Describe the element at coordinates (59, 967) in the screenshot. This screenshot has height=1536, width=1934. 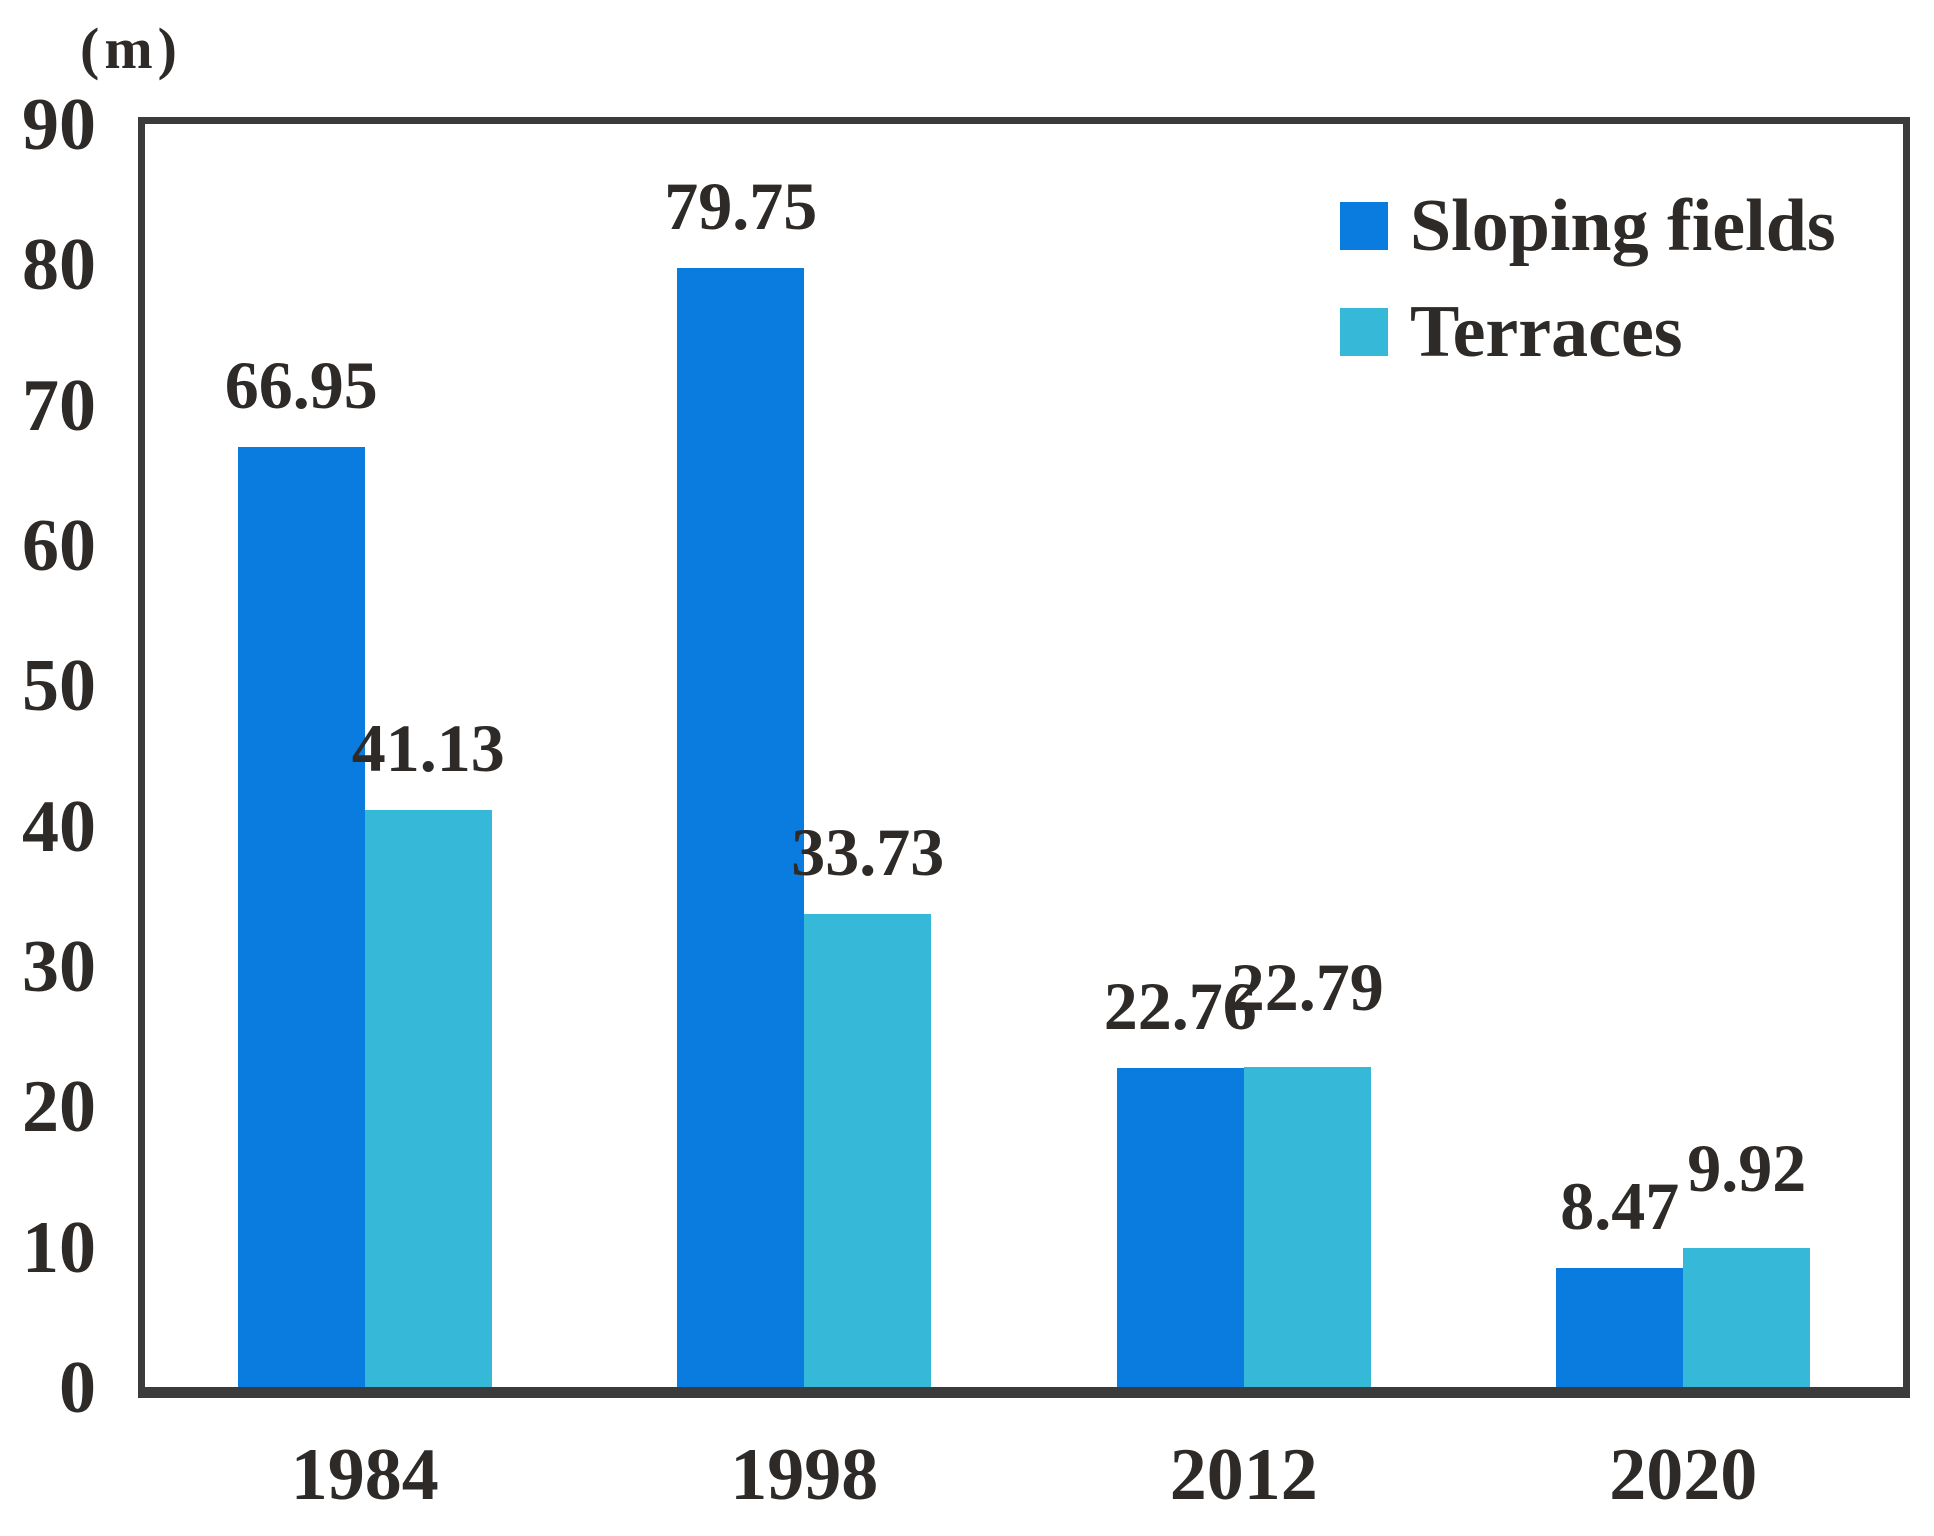
I see `y-tick-30: 30` at that location.